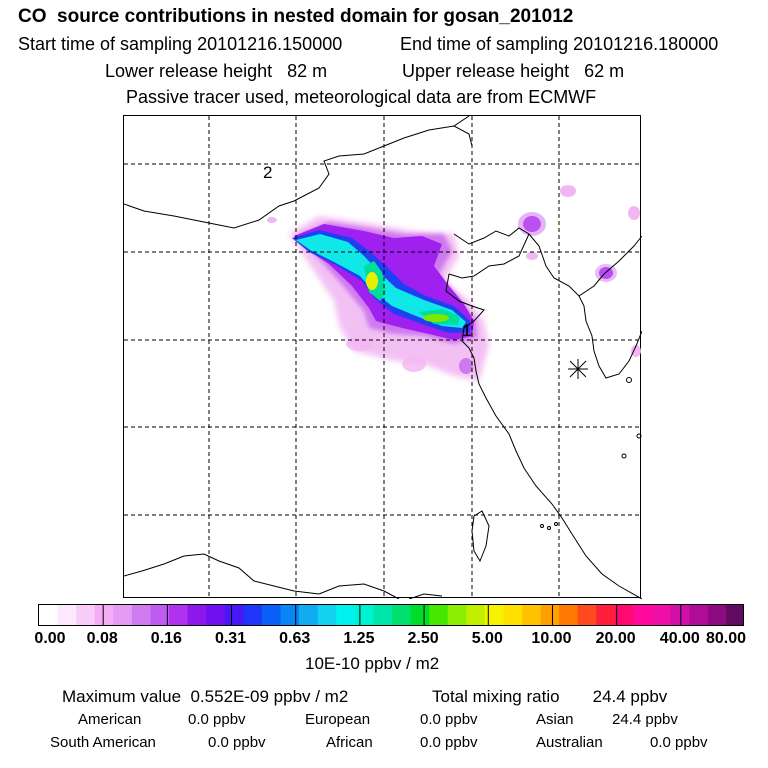 This screenshot has height=768, width=768. I want to click on south-american-label: South American, so click(103, 742).